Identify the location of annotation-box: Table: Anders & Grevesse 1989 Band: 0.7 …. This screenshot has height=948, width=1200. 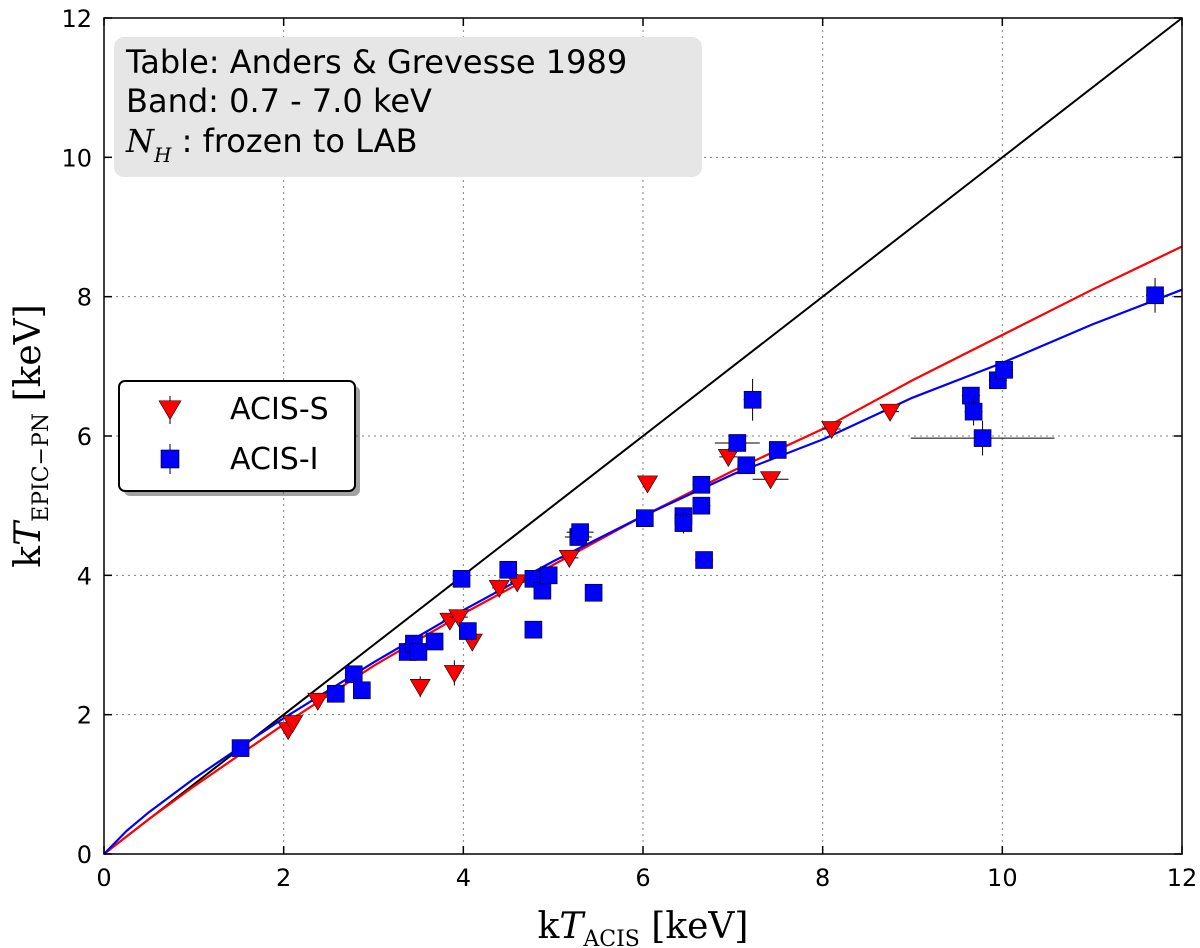
(408, 107).